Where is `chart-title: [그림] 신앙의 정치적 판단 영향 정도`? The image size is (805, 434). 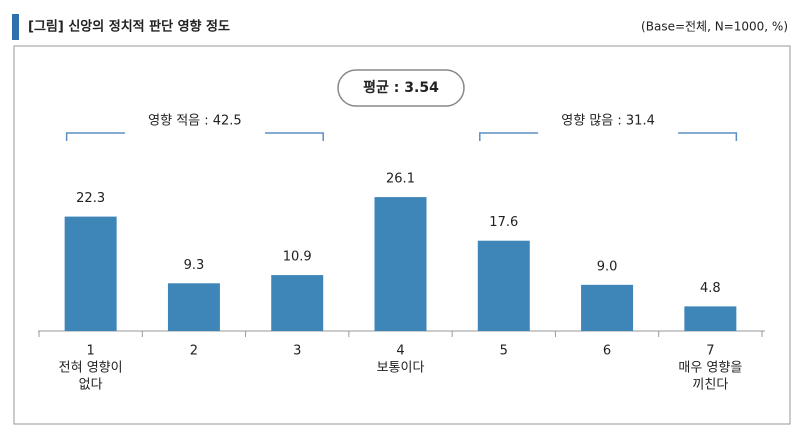 chart-title: [그림] 신앙의 정치적 판단 영향 정도 is located at coordinates (129, 27).